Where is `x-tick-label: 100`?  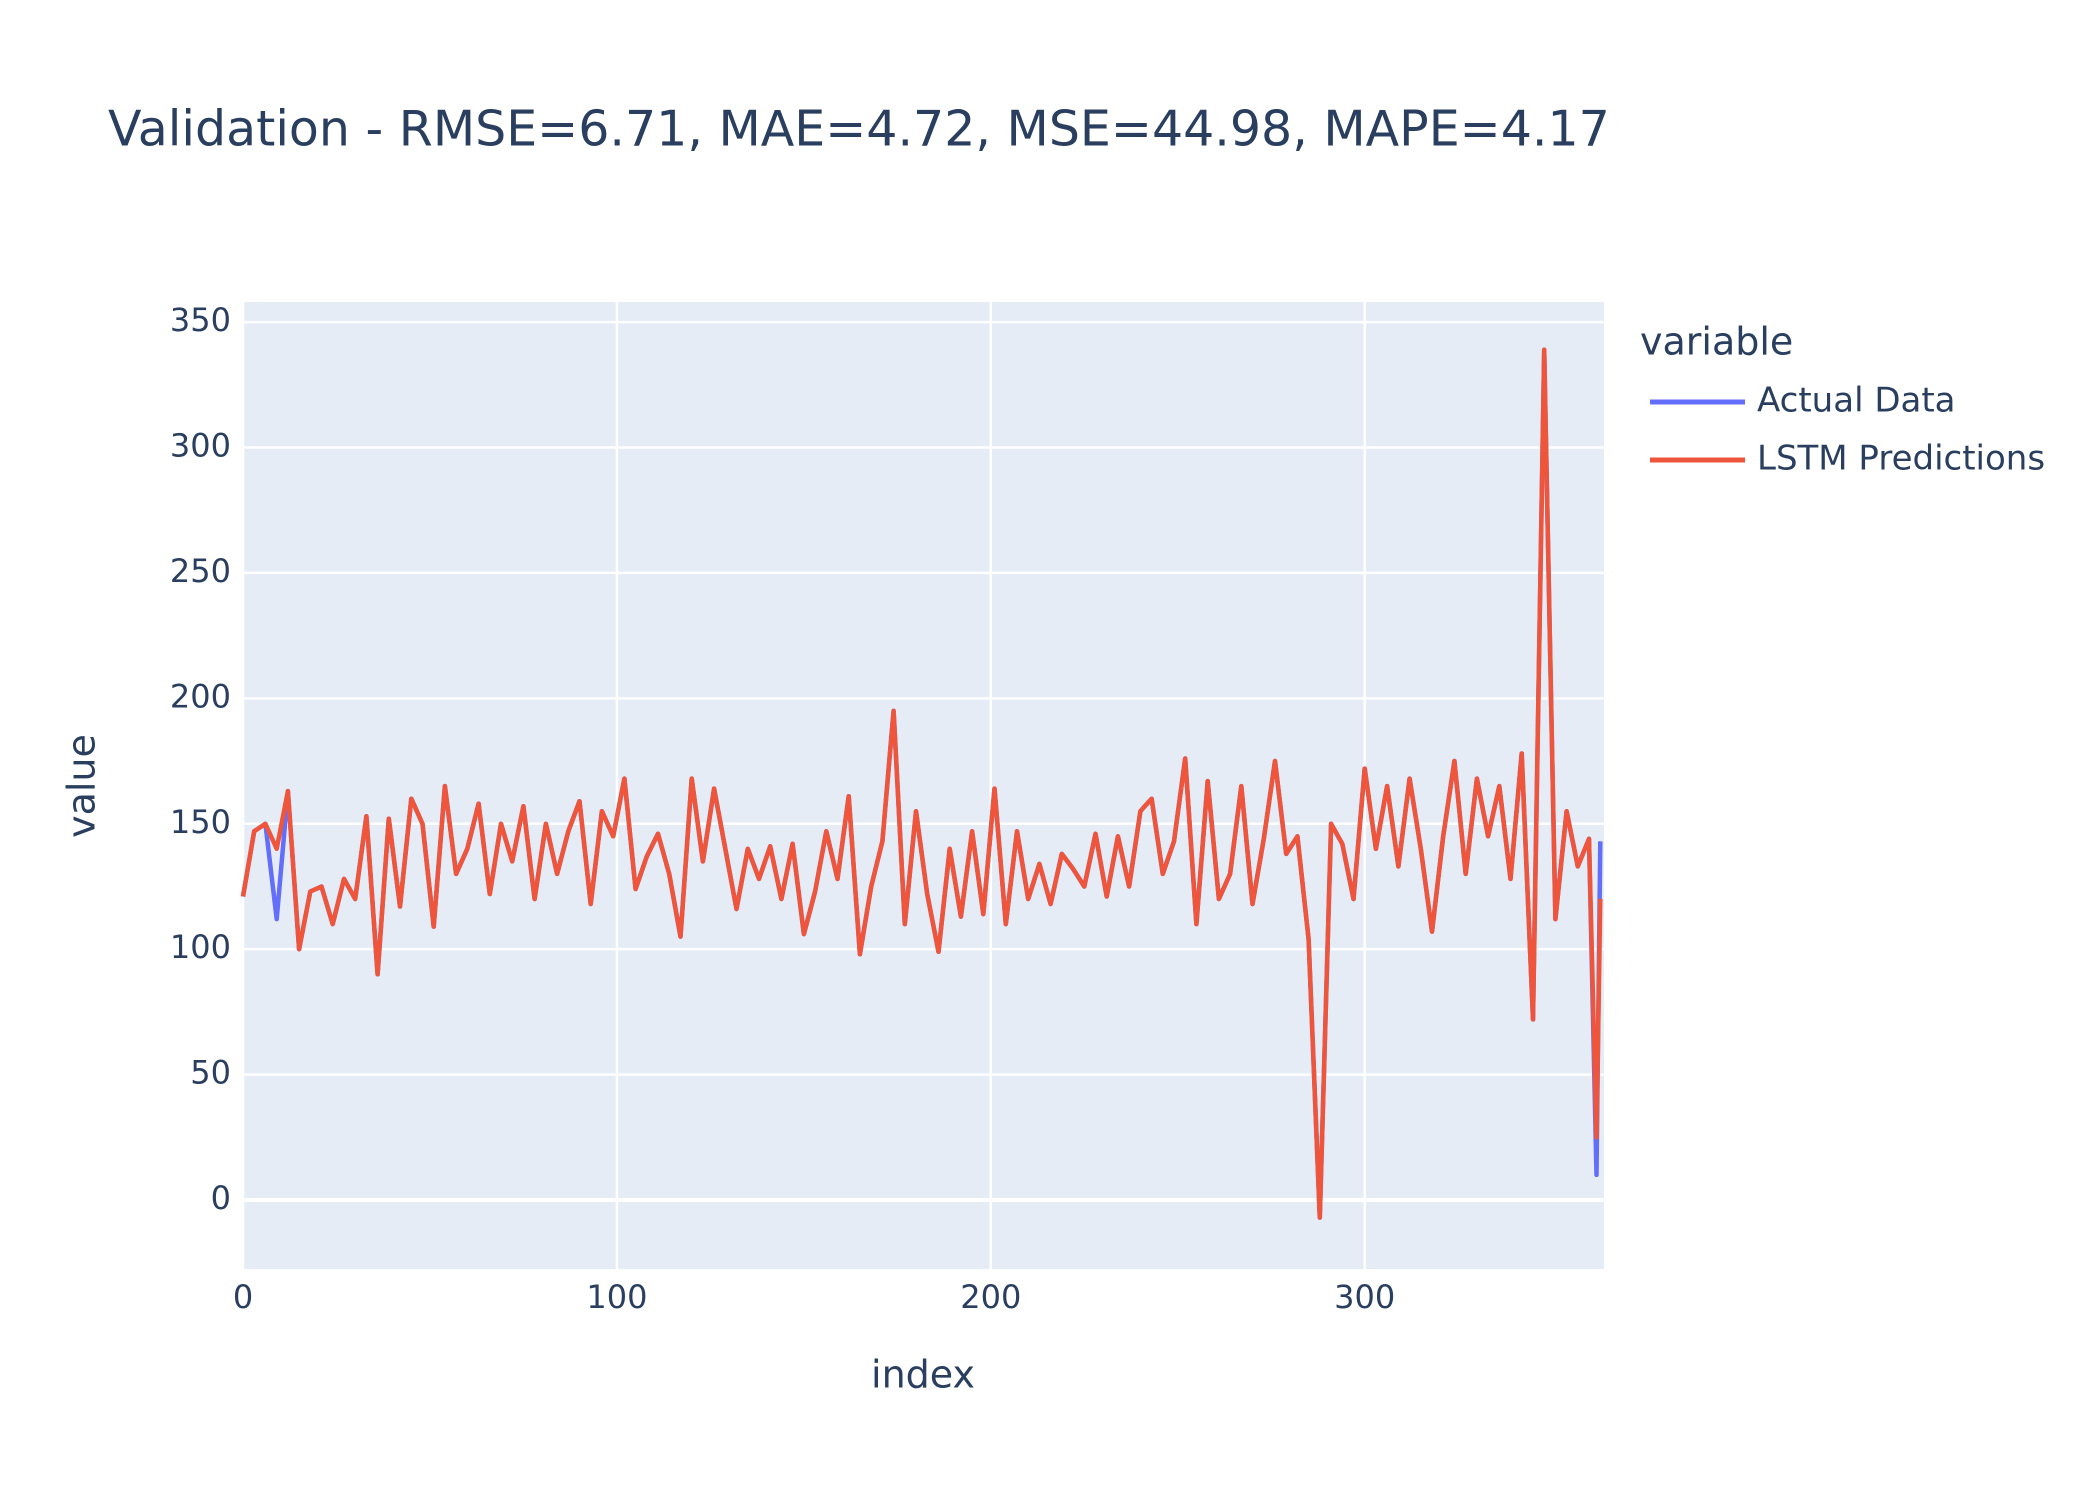 x-tick-label: 100 is located at coordinates (616, 1297).